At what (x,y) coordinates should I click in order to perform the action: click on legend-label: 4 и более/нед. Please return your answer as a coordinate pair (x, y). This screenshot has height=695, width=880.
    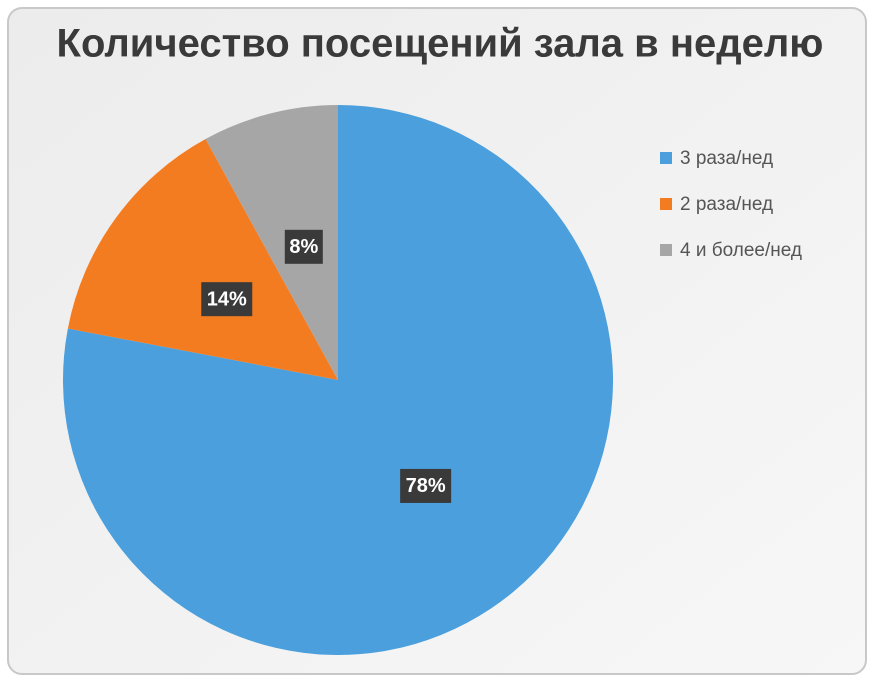
    Looking at the image, I should click on (741, 250).